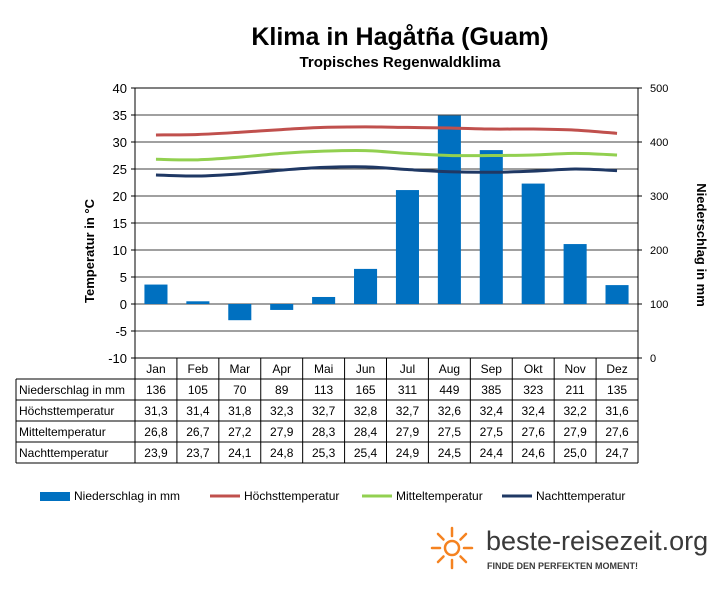 This screenshot has width=720, height=593. I want to click on right-tick-label: 500, so click(659, 89).